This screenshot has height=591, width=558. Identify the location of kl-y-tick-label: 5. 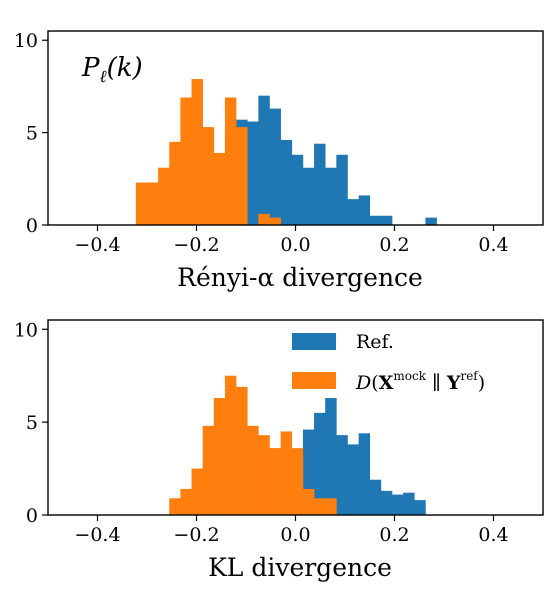
(32, 423).